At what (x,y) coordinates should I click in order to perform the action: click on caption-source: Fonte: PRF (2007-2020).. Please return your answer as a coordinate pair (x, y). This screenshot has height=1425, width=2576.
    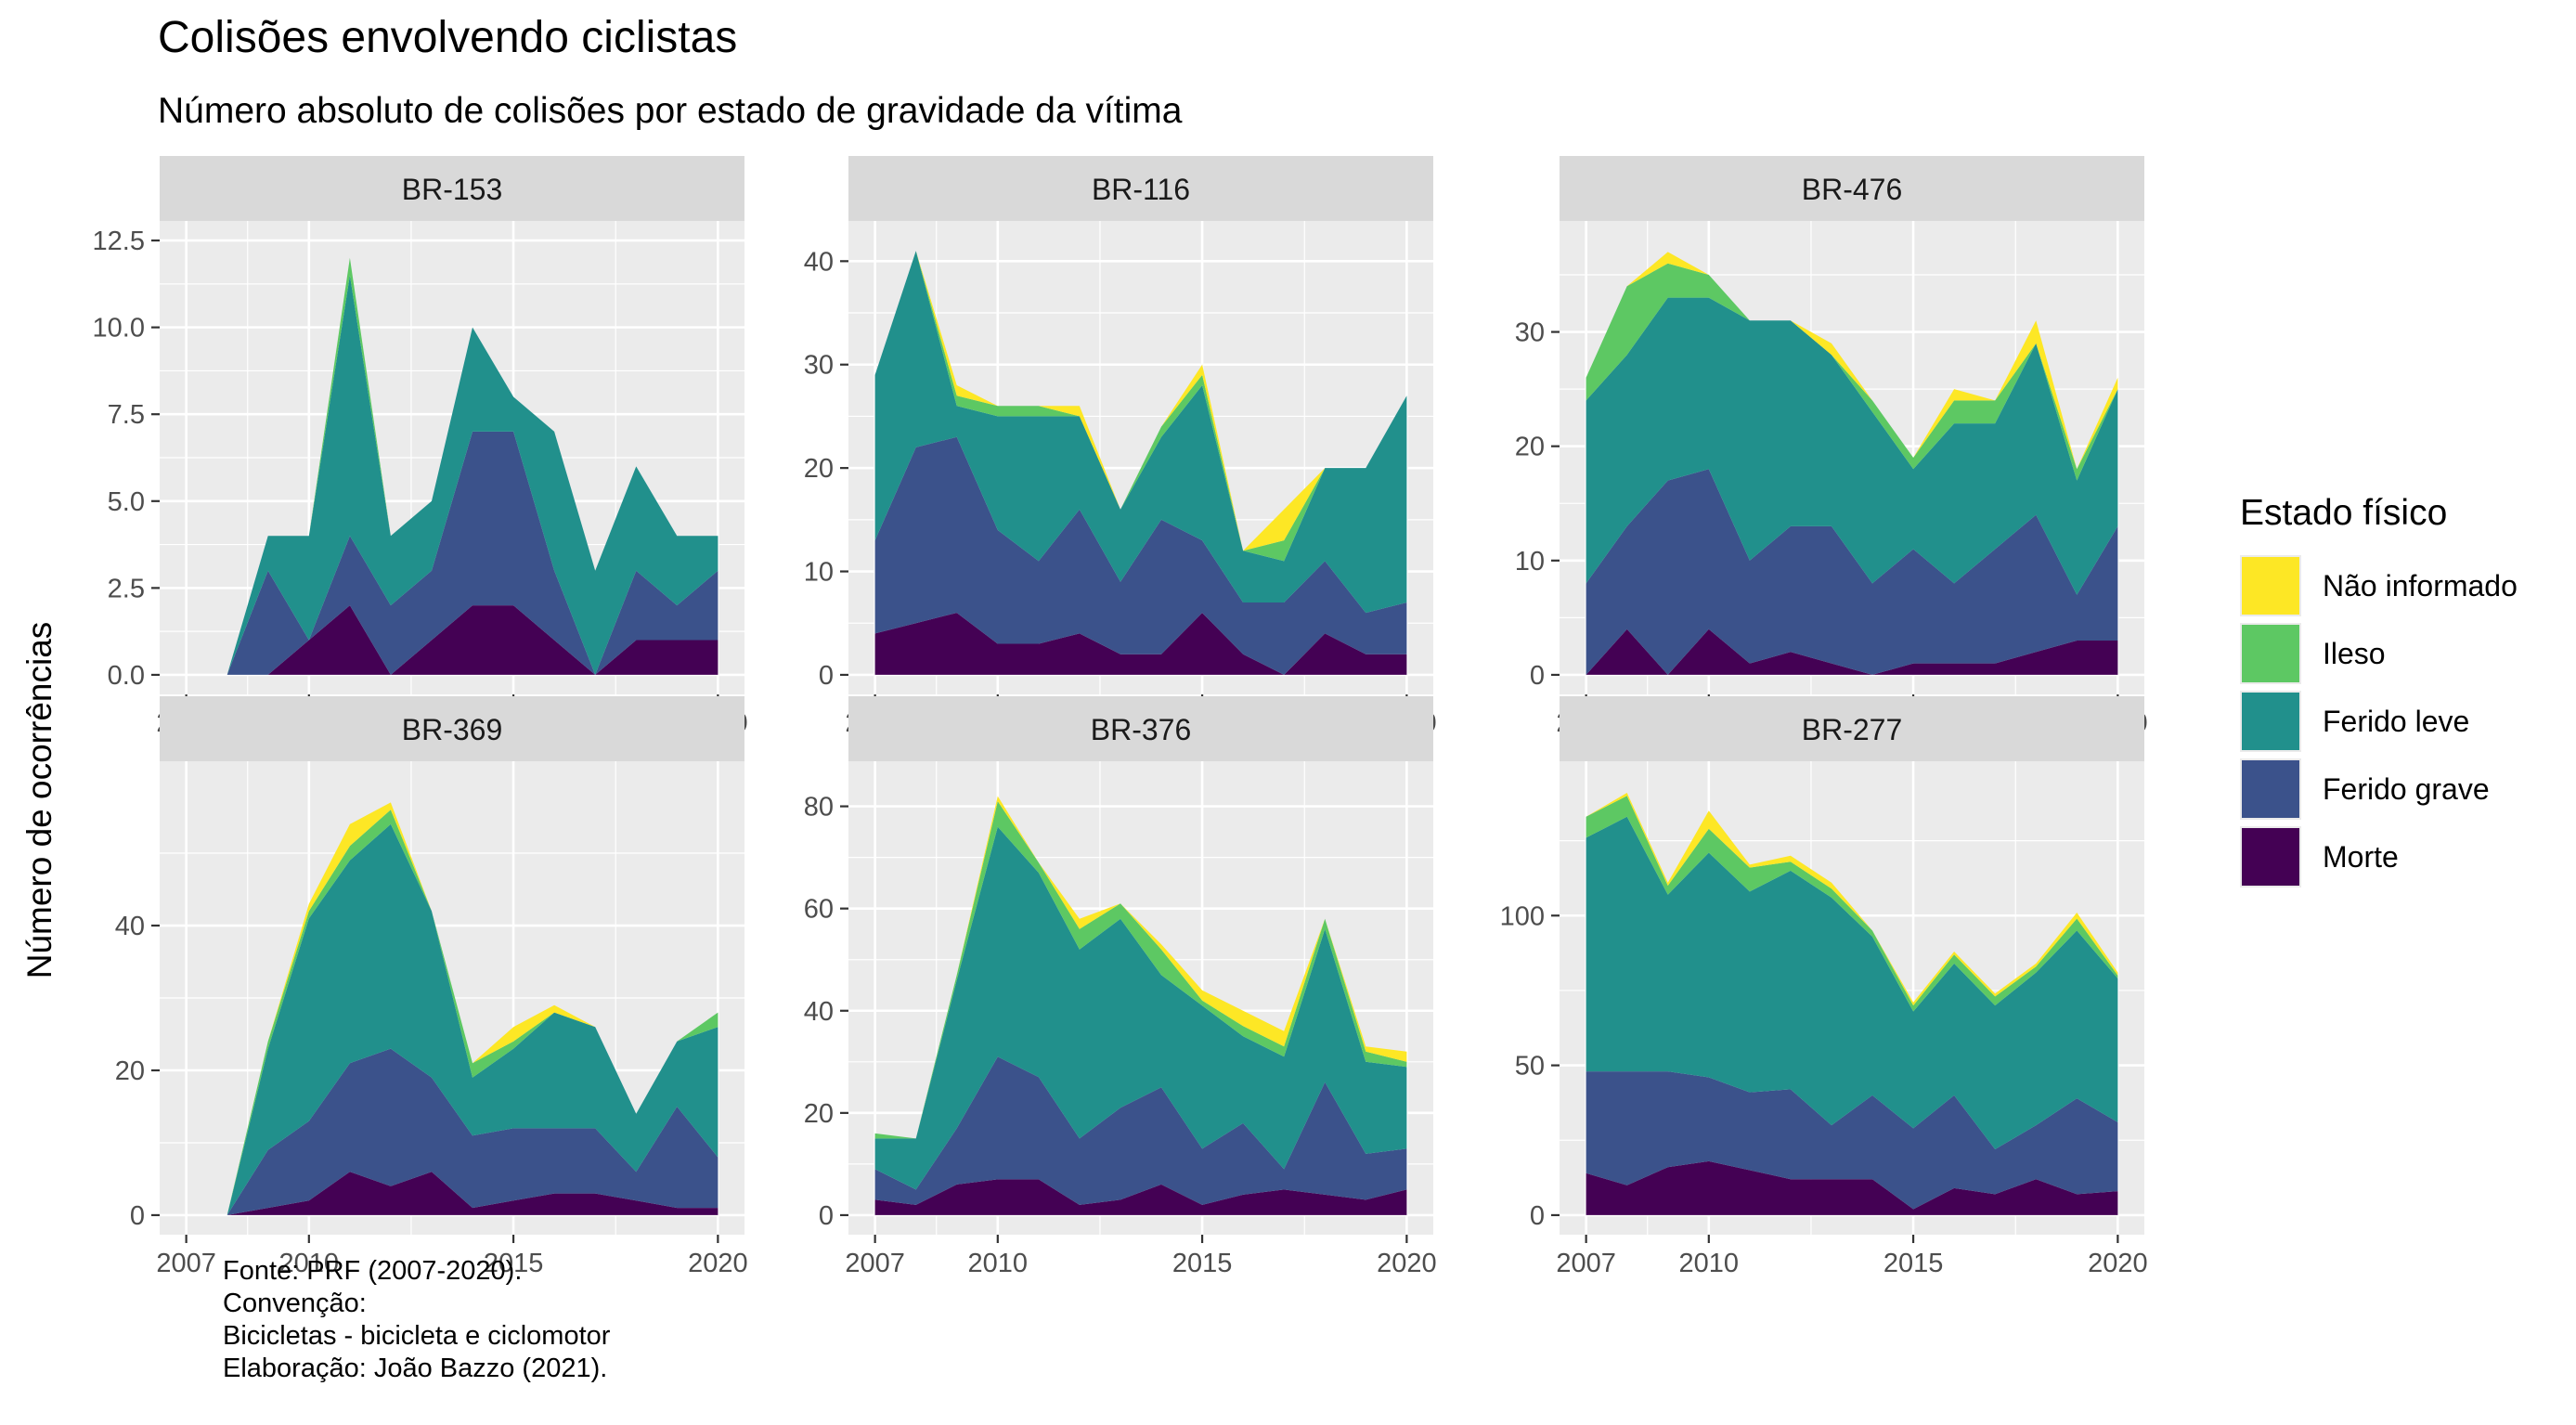
    Looking at the image, I should click on (373, 1271).